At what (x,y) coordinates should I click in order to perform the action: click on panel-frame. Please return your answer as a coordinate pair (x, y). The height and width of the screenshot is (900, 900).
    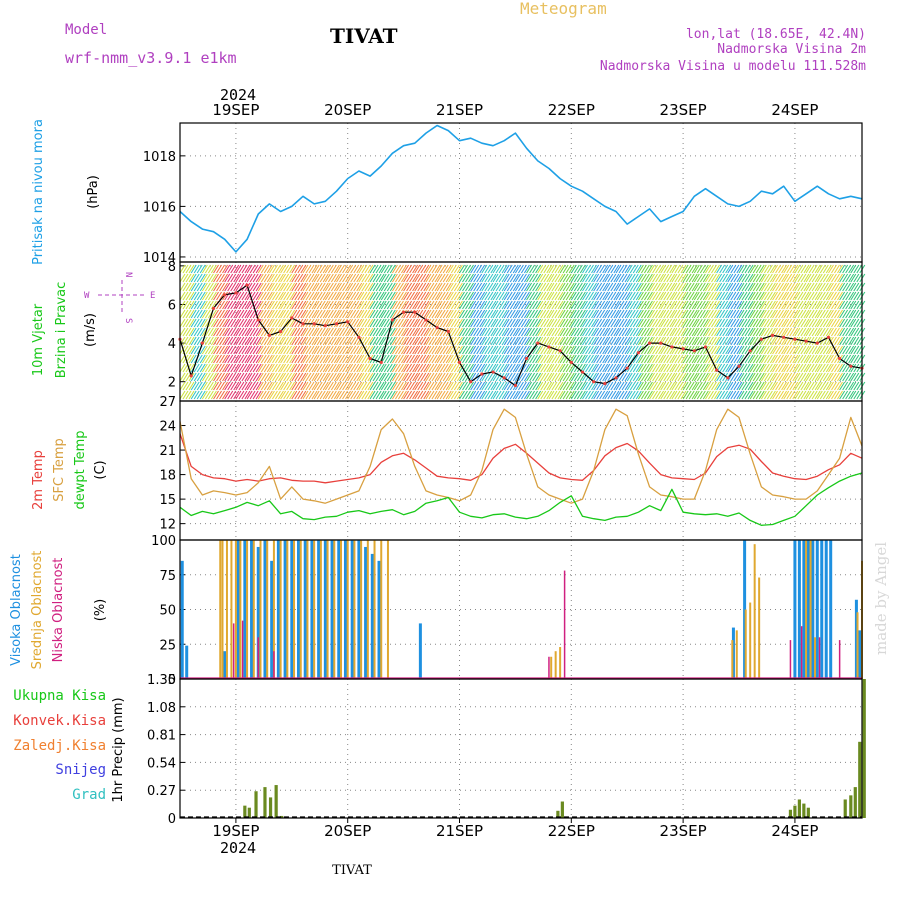
    Looking at the image, I should click on (521, 470).